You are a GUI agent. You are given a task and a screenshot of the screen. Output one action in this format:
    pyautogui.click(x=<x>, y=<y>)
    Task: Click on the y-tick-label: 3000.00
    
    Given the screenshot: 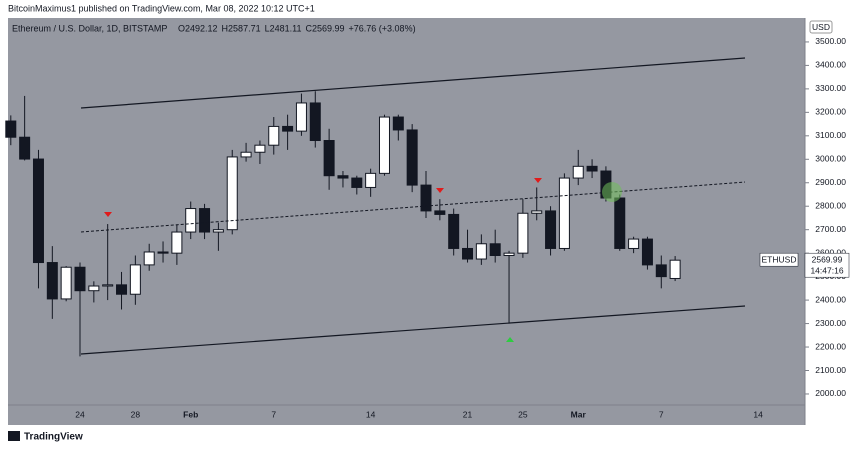 What is the action you would take?
    pyautogui.click(x=830, y=159)
    